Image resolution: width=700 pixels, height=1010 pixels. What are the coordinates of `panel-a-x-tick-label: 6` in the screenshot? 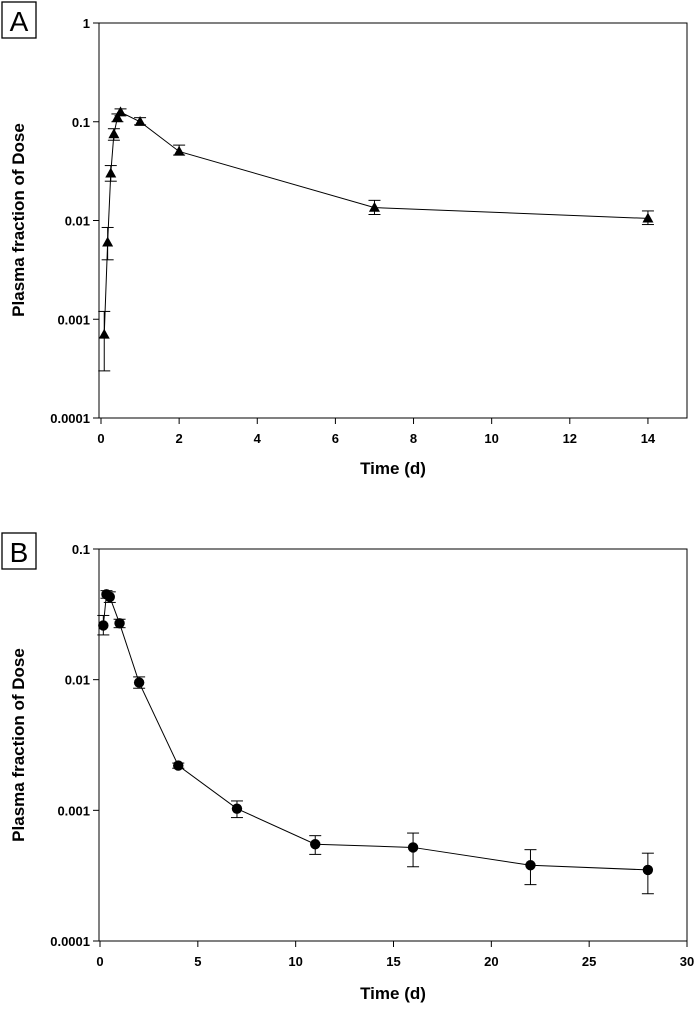 It's located at (335, 438).